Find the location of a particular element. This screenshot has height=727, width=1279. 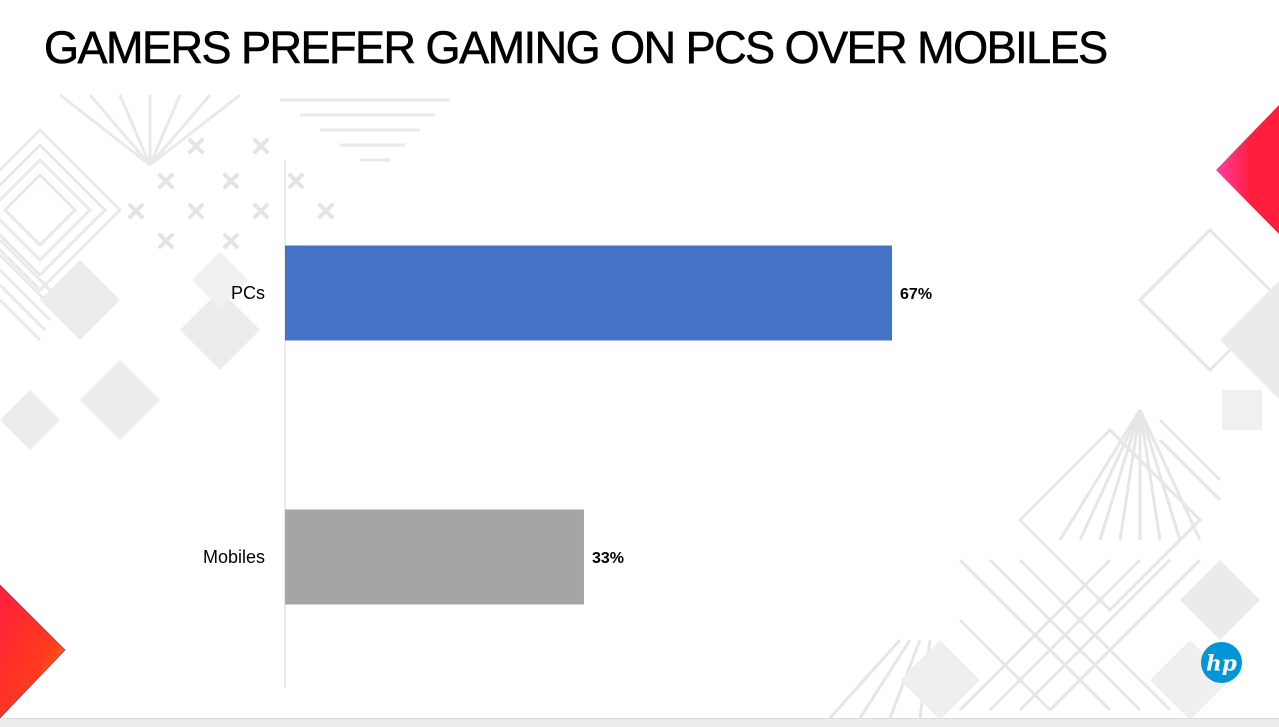

pattern-top-left is located at coordinates (225, 217).